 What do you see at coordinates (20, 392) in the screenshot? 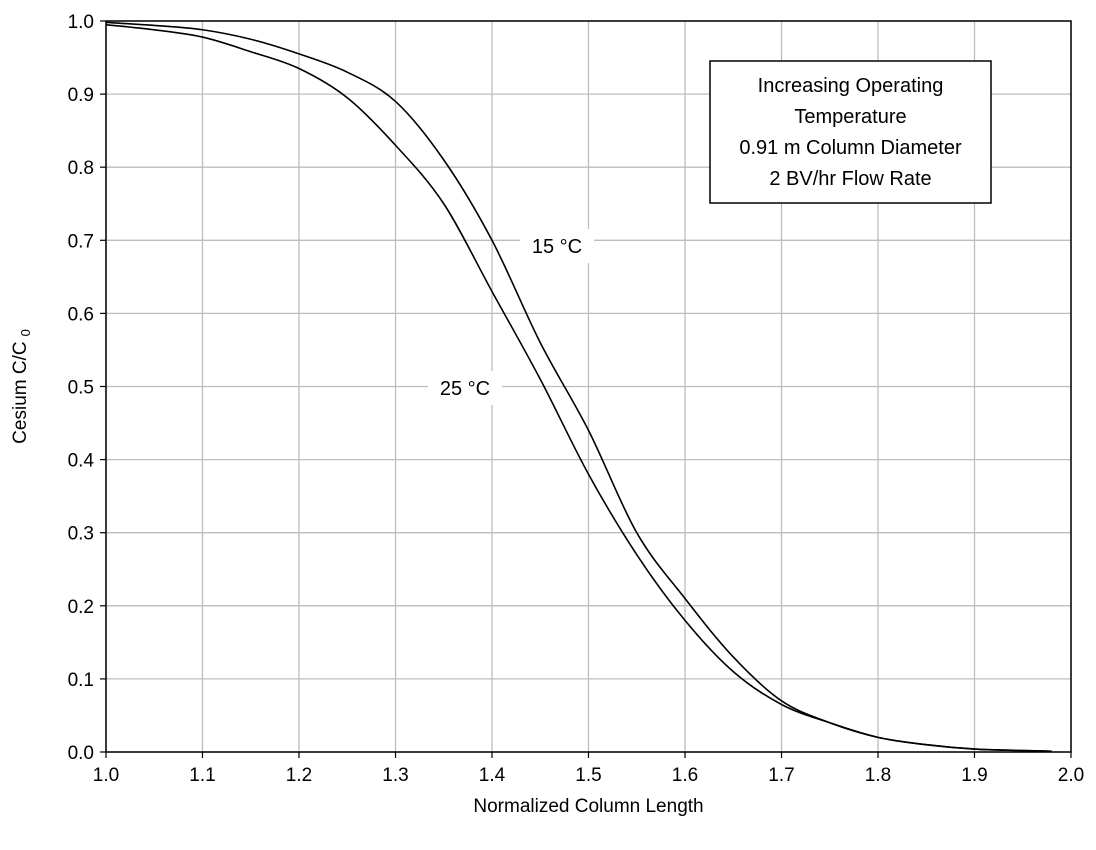
I see `y-axis-title-main: Cesium C/C` at bounding box center [20, 392].